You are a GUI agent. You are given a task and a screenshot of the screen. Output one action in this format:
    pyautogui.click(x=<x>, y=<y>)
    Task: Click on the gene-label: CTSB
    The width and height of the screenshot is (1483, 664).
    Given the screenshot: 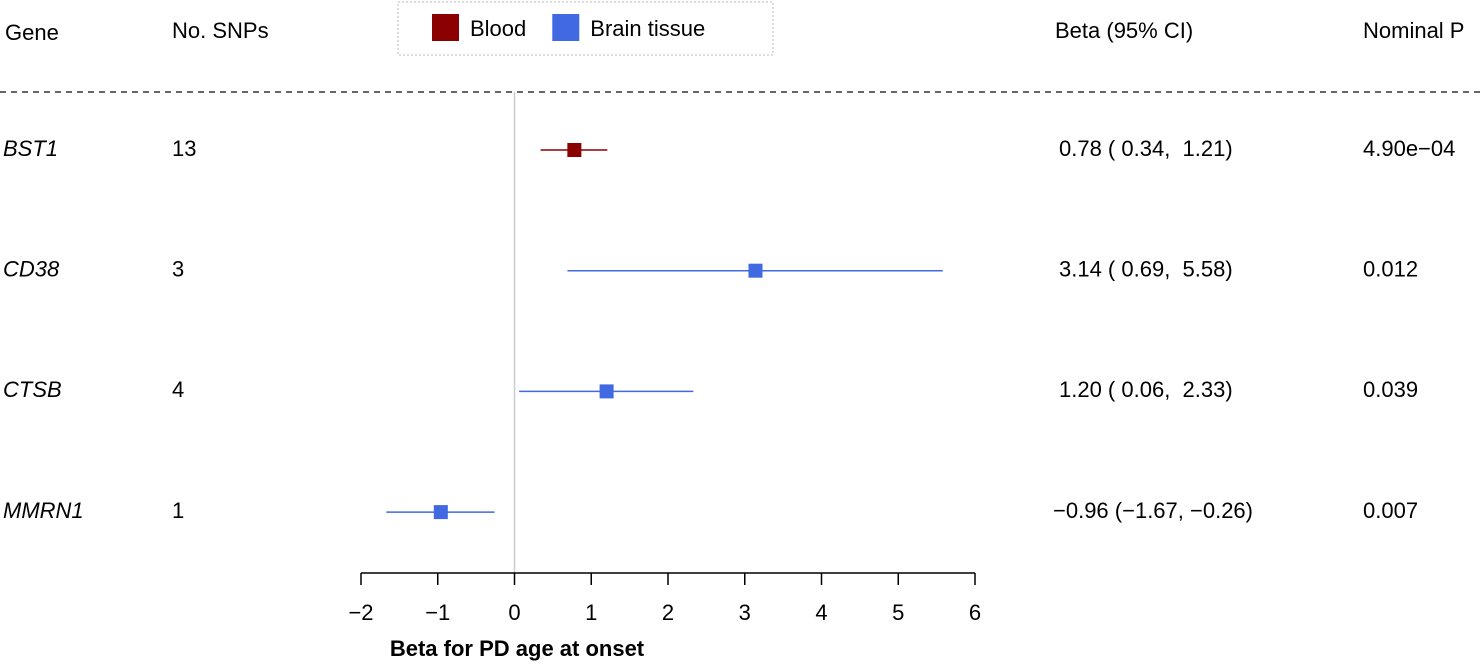 What is the action you would take?
    pyautogui.click(x=32, y=389)
    